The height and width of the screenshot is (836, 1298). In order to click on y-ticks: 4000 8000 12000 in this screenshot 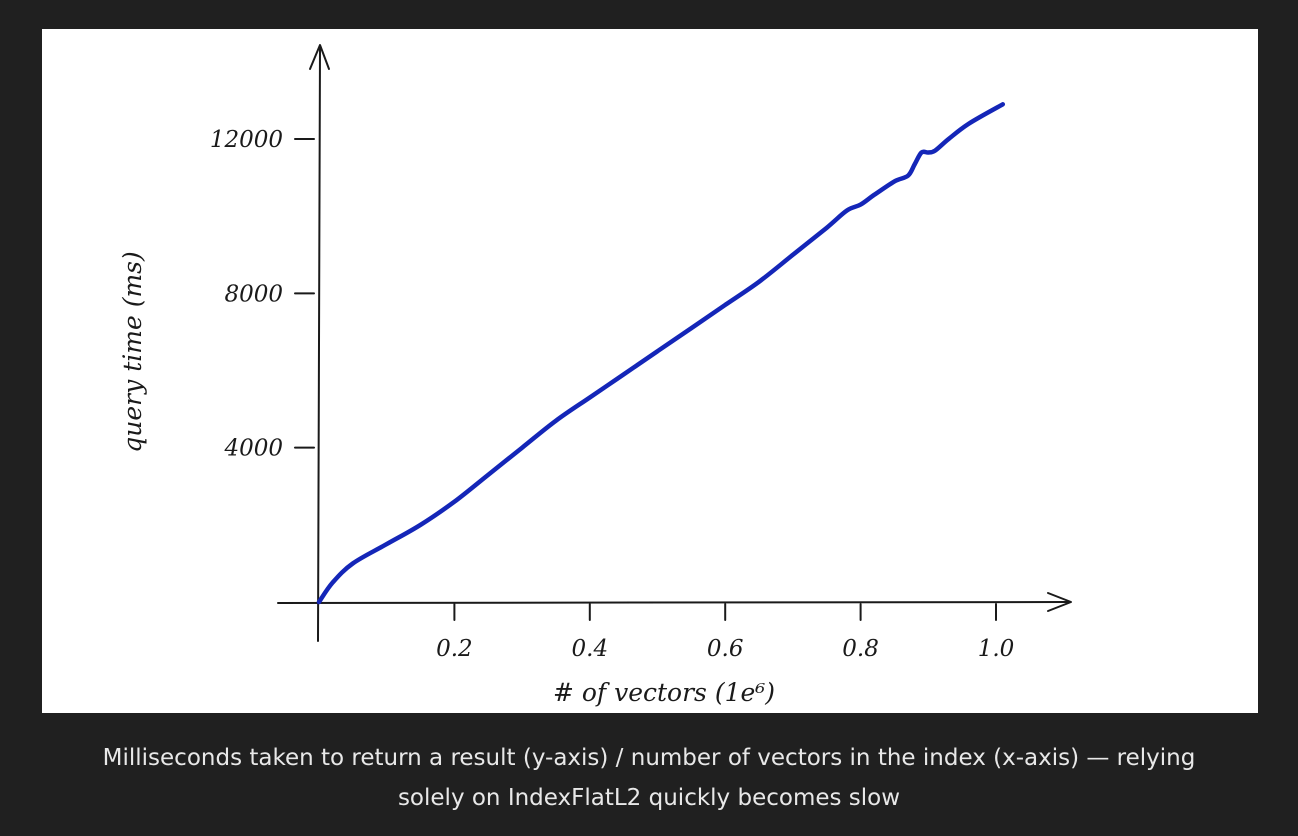, I will do `click(262, 294)`.